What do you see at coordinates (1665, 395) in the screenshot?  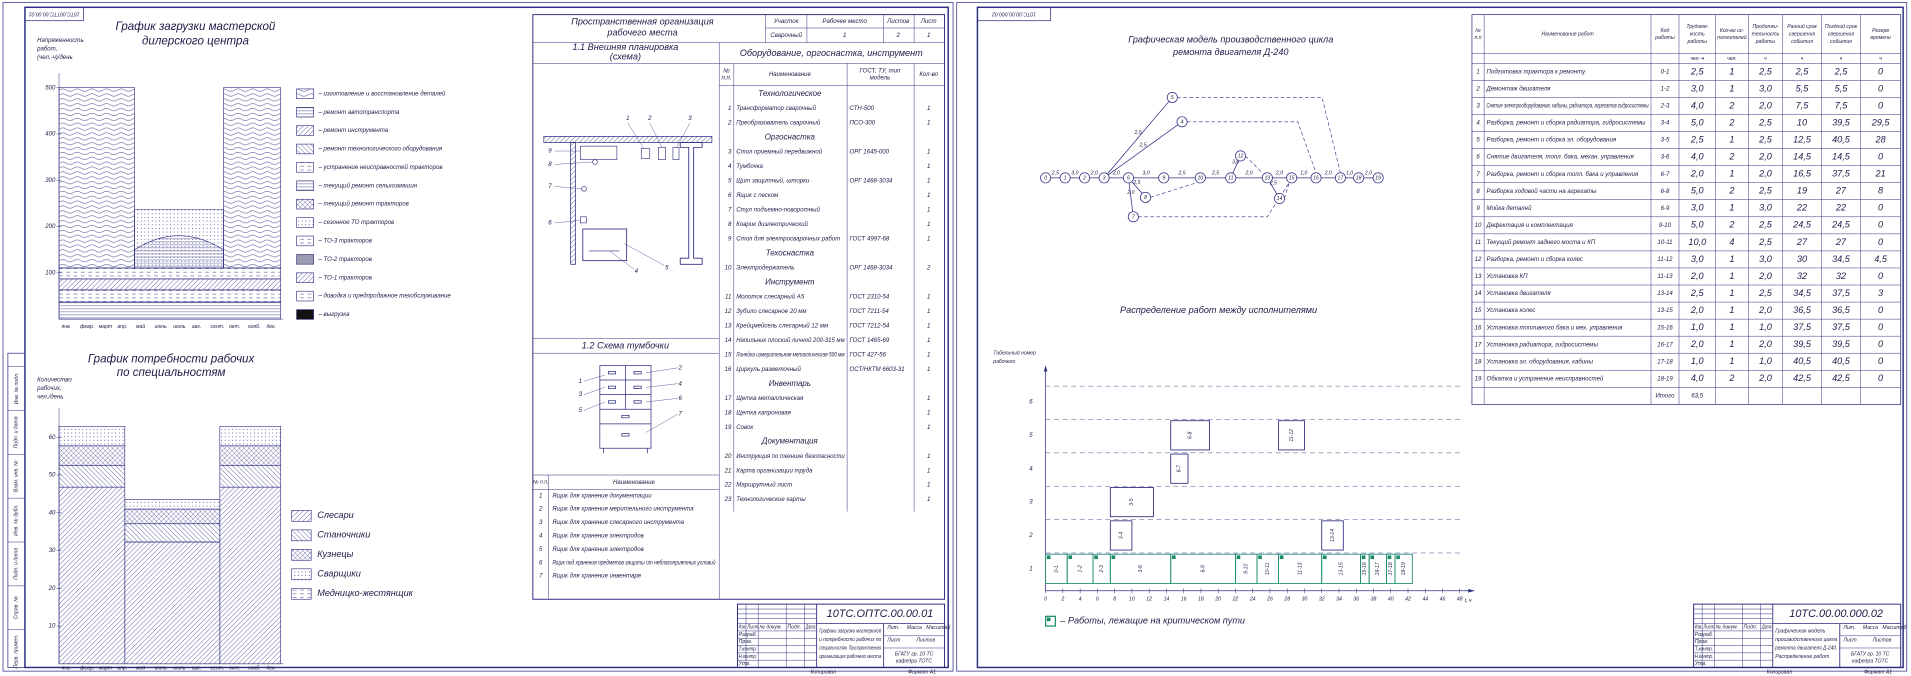 I see `total-label: Итого` at bounding box center [1665, 395].